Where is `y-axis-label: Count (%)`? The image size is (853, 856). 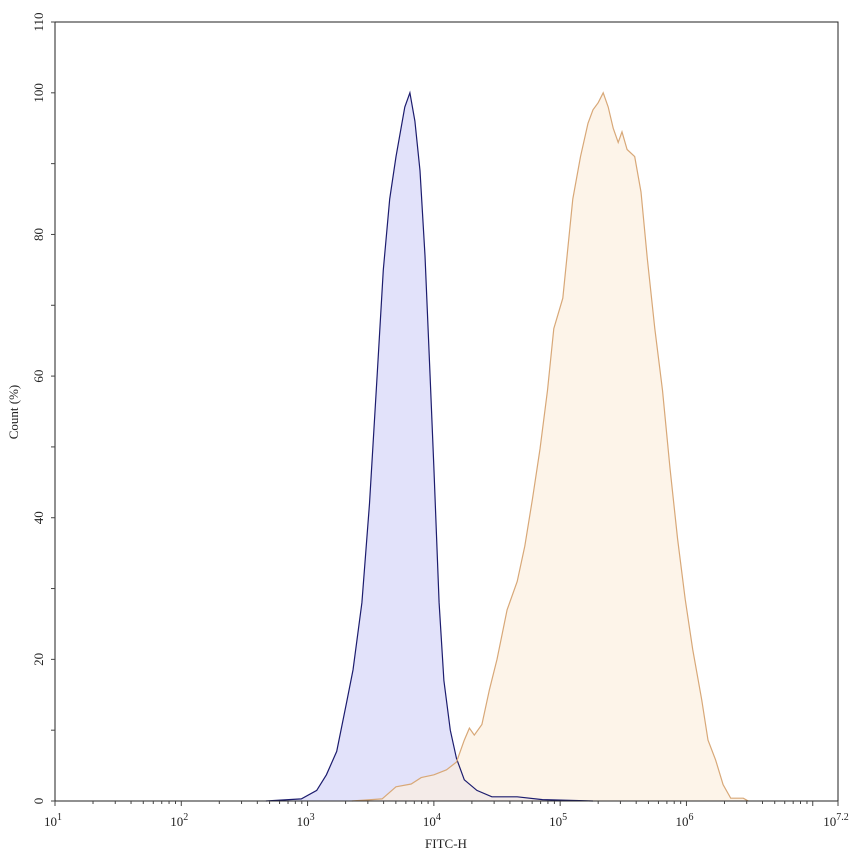 y-axis-label: Count (%) is located at coordinates (13, 412).